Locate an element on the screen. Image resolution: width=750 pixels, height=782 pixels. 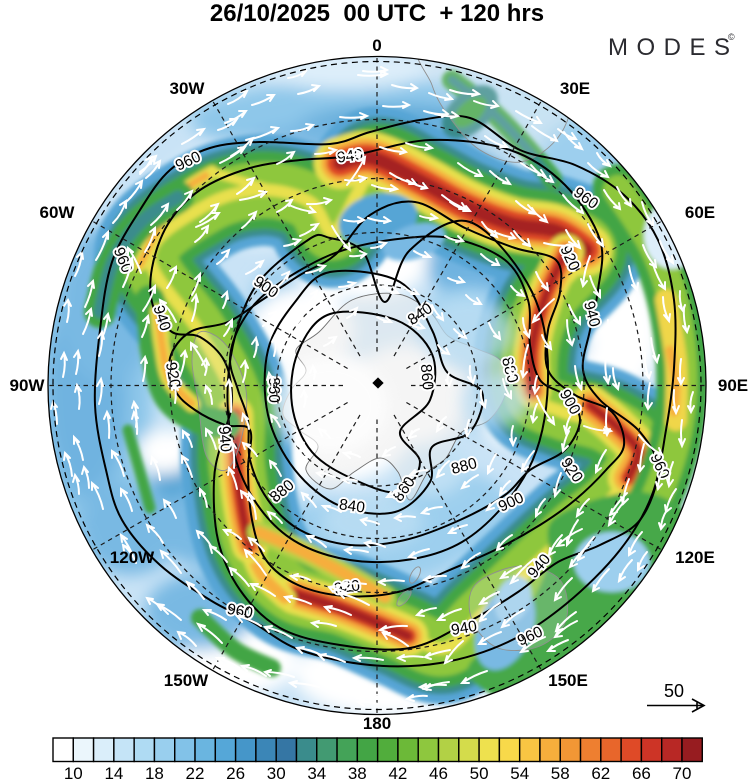
svg-text: 120W is located at coordinates (132, 557).